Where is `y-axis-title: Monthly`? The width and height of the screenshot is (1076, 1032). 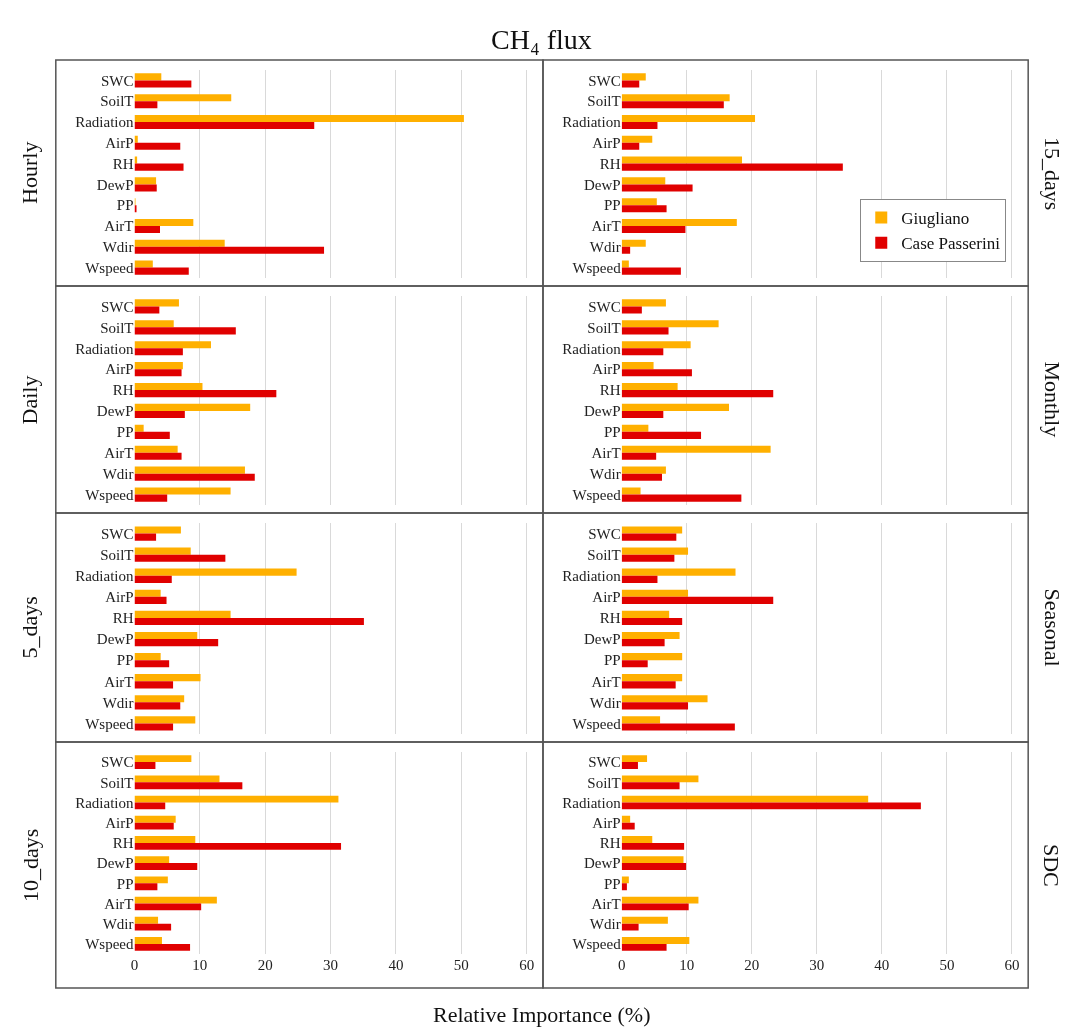 y-axis-title: Monthly is located at coordinates (1052, 399).